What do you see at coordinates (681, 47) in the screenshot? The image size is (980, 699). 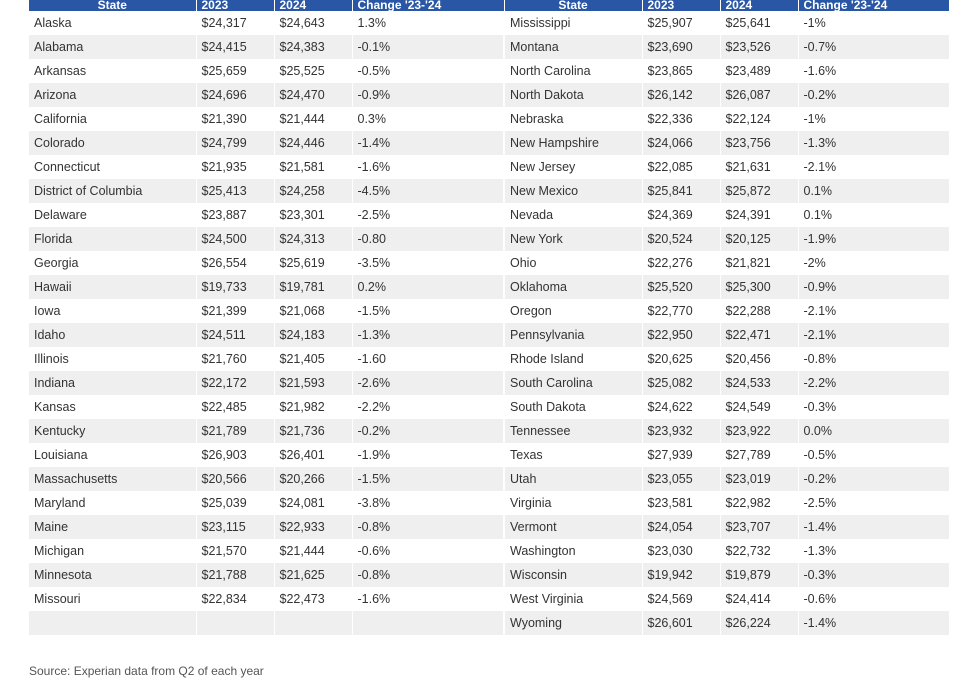 I see `cell-y2023-right: $23,690` at bounding box center [681, 47].